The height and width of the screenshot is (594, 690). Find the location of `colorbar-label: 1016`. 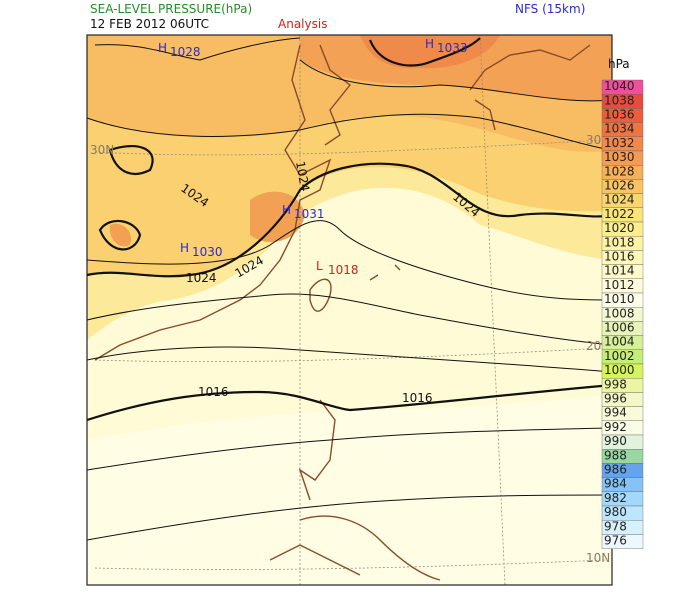

colorbar-label: 1016 is located at coordinates (619, 257).